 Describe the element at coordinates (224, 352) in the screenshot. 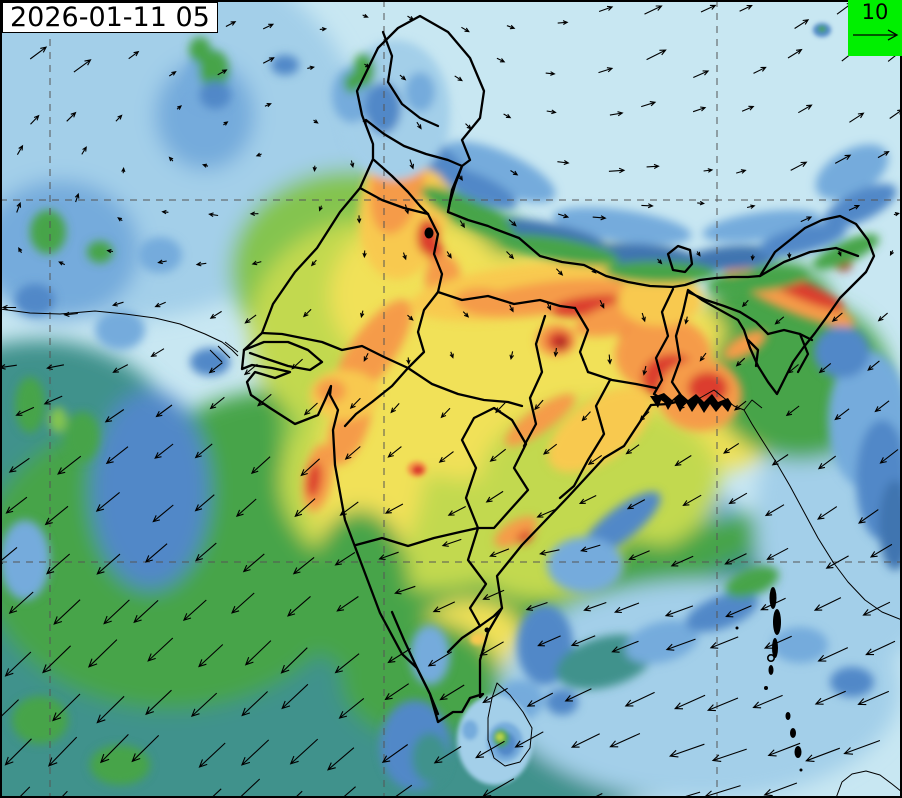

I see `indus-delta-lines` at that location.